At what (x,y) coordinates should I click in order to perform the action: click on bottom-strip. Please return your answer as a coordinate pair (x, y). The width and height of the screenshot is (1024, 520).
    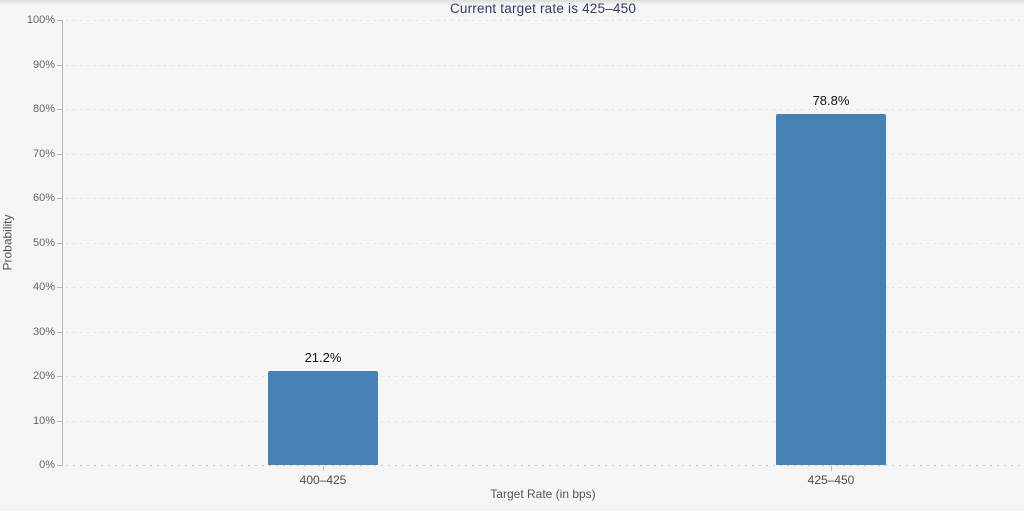
    Looking at the image, I should click on (512, 515).